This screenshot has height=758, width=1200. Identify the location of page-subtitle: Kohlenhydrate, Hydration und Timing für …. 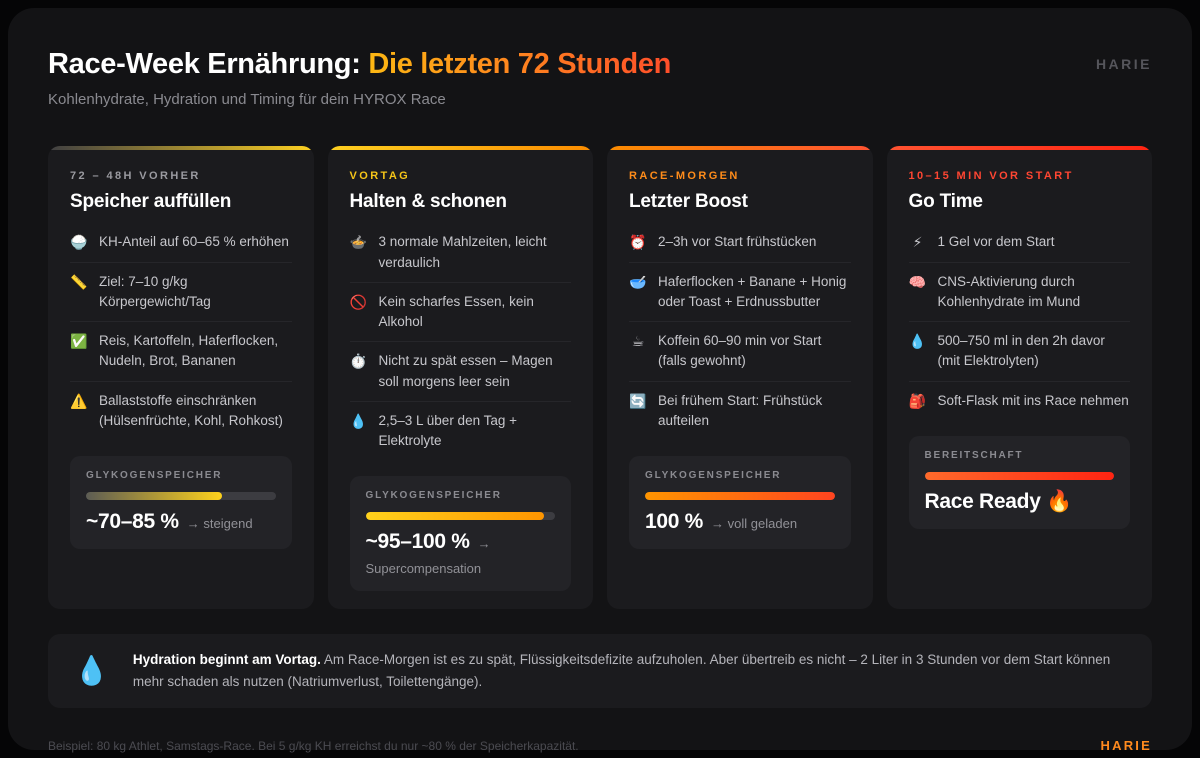
(247, 100).